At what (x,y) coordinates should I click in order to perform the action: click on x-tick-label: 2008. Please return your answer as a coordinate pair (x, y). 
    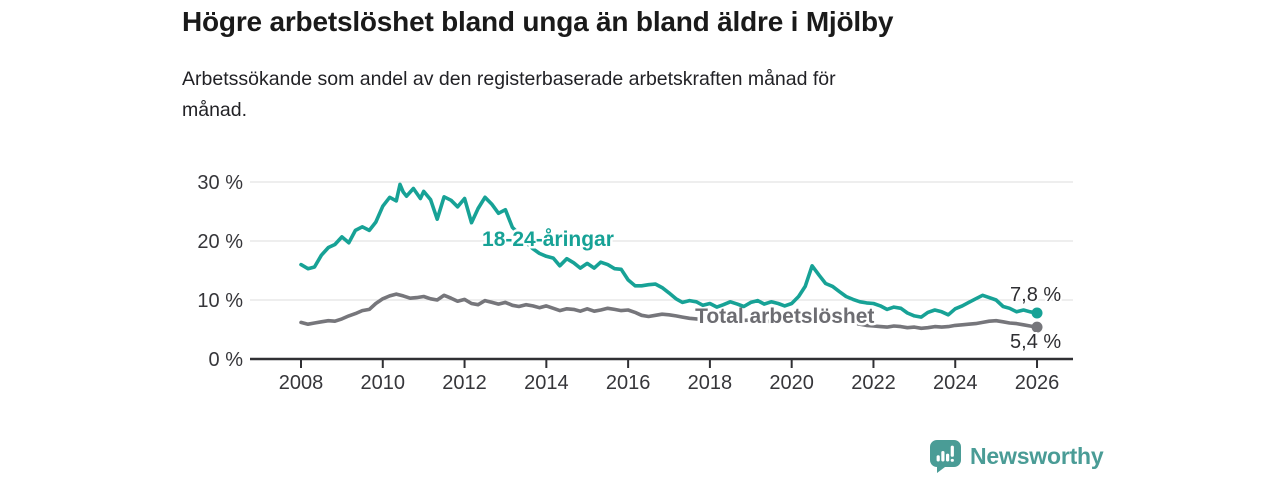
    Looking at the image, I should click on (301, 383).